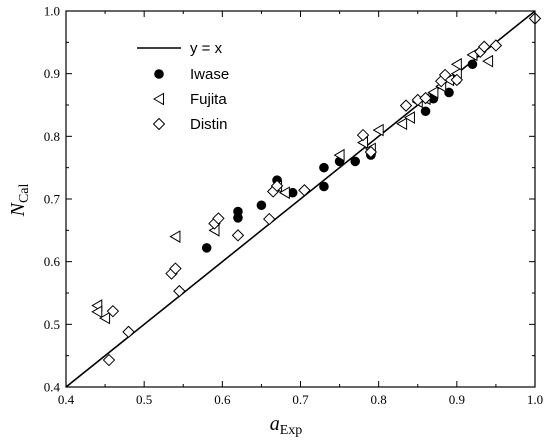 This screenshot has height=442, width=550. Describe the element at coordinates (208, 99) in the screenshot. I see `legend-label-fujita: Fujita` at that location.